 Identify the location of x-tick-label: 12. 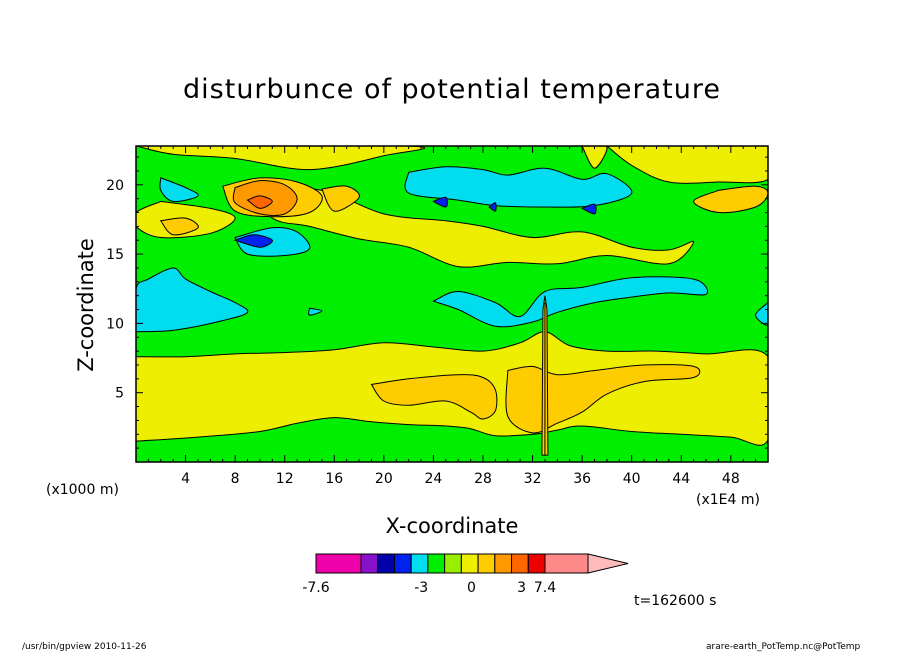
(285, 479).